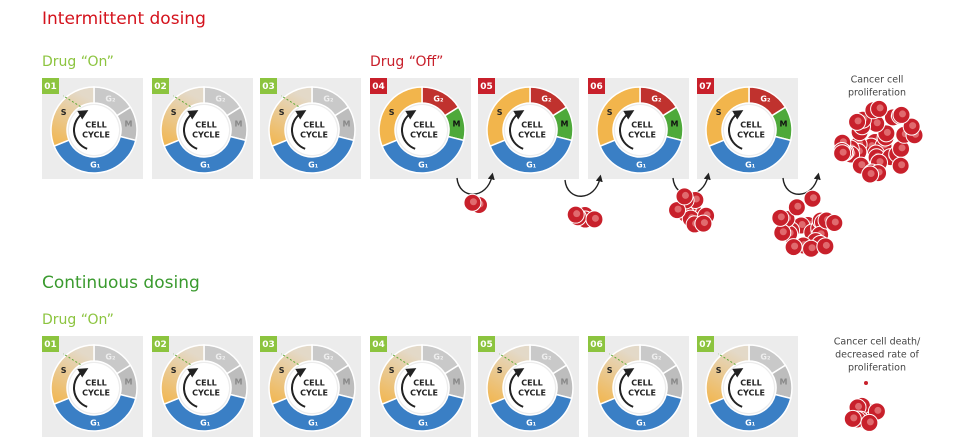  Describe the element at coordinates (583, 185) in the screenshot. I see `growth-arrow` at that location.